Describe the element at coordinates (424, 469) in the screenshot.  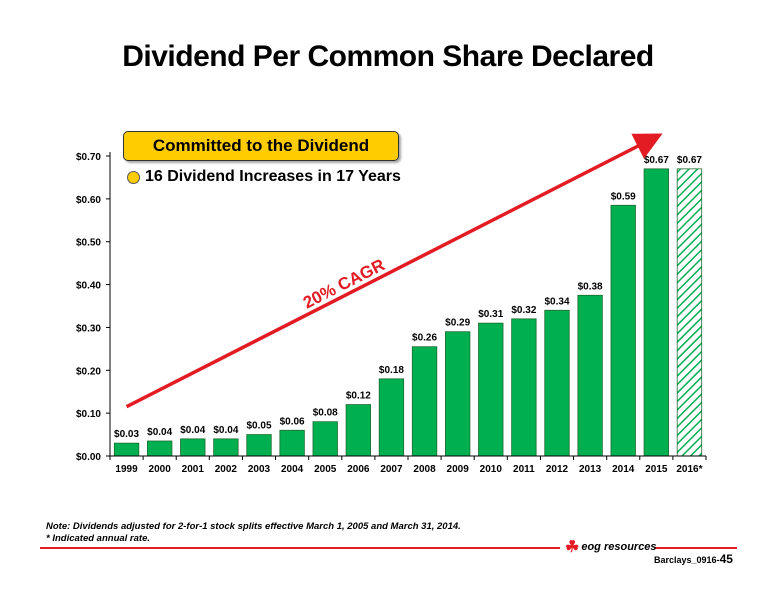
I see `x-tick-label: 2008` at that location.